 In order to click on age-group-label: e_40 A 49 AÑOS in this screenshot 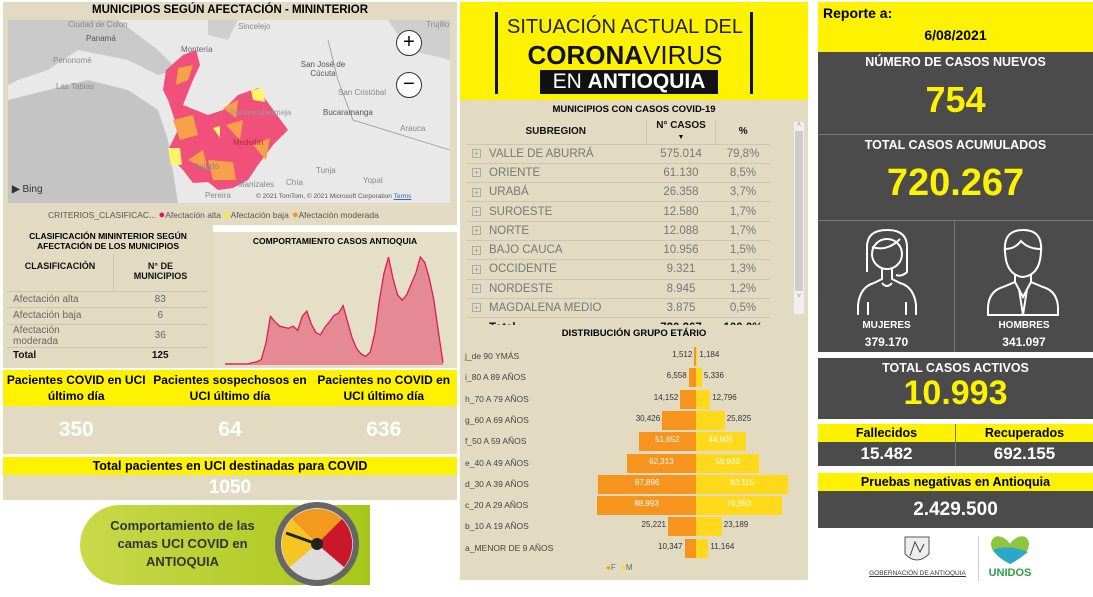, I will do `click(497, 462)`.